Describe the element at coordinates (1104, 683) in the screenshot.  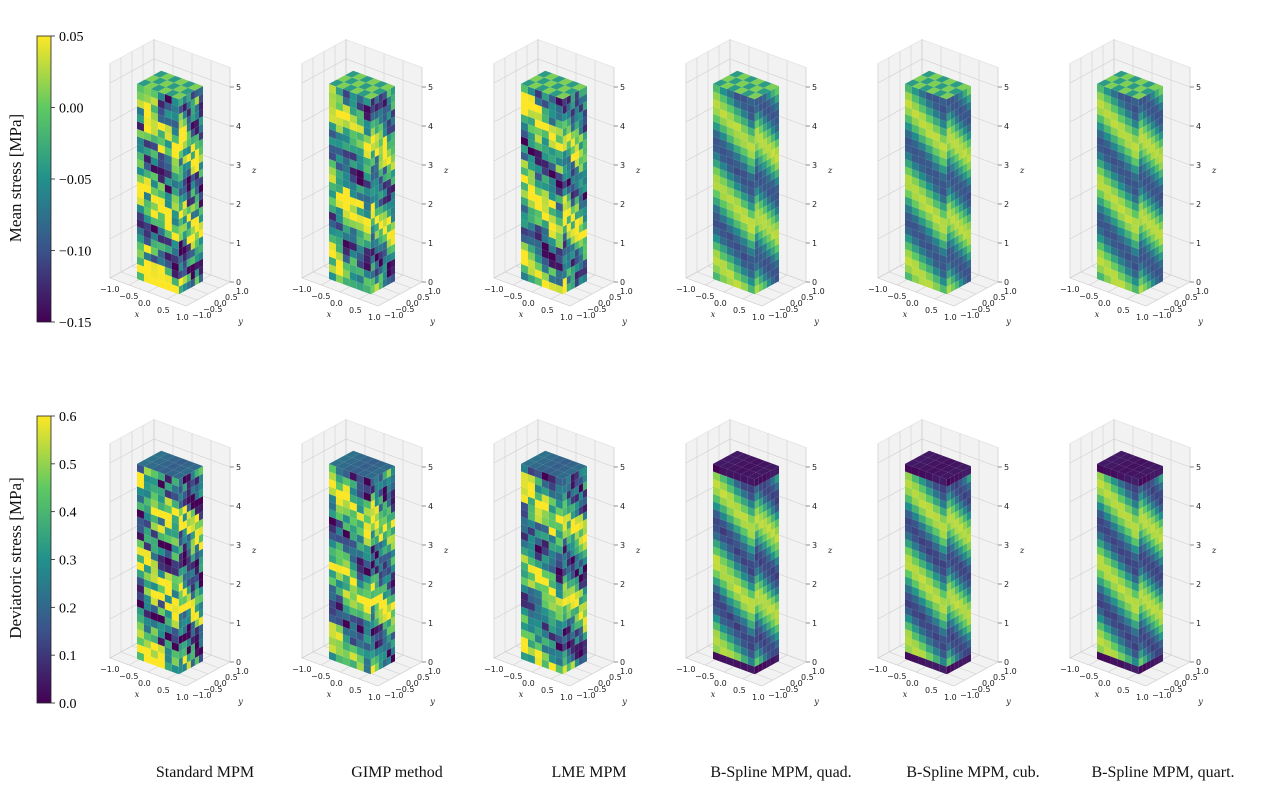
I see `x-tick-label: 0.0` at that location.